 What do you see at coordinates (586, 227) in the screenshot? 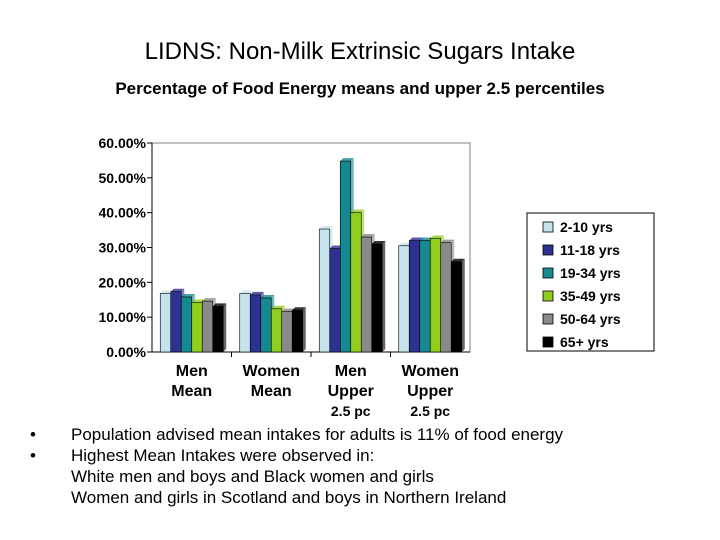
I see `legend-label: 2-10 yrs` at bounding box center [586, 227].